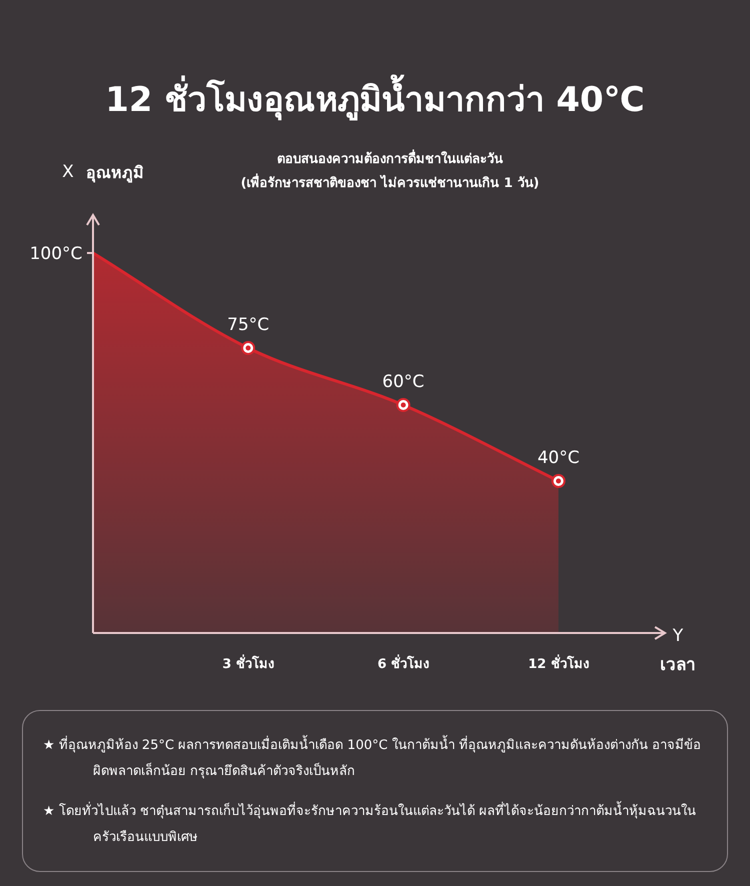 The height and width of the screenshot is (886, 750). I want to click on data-label: 60°C, so click(403, 382).